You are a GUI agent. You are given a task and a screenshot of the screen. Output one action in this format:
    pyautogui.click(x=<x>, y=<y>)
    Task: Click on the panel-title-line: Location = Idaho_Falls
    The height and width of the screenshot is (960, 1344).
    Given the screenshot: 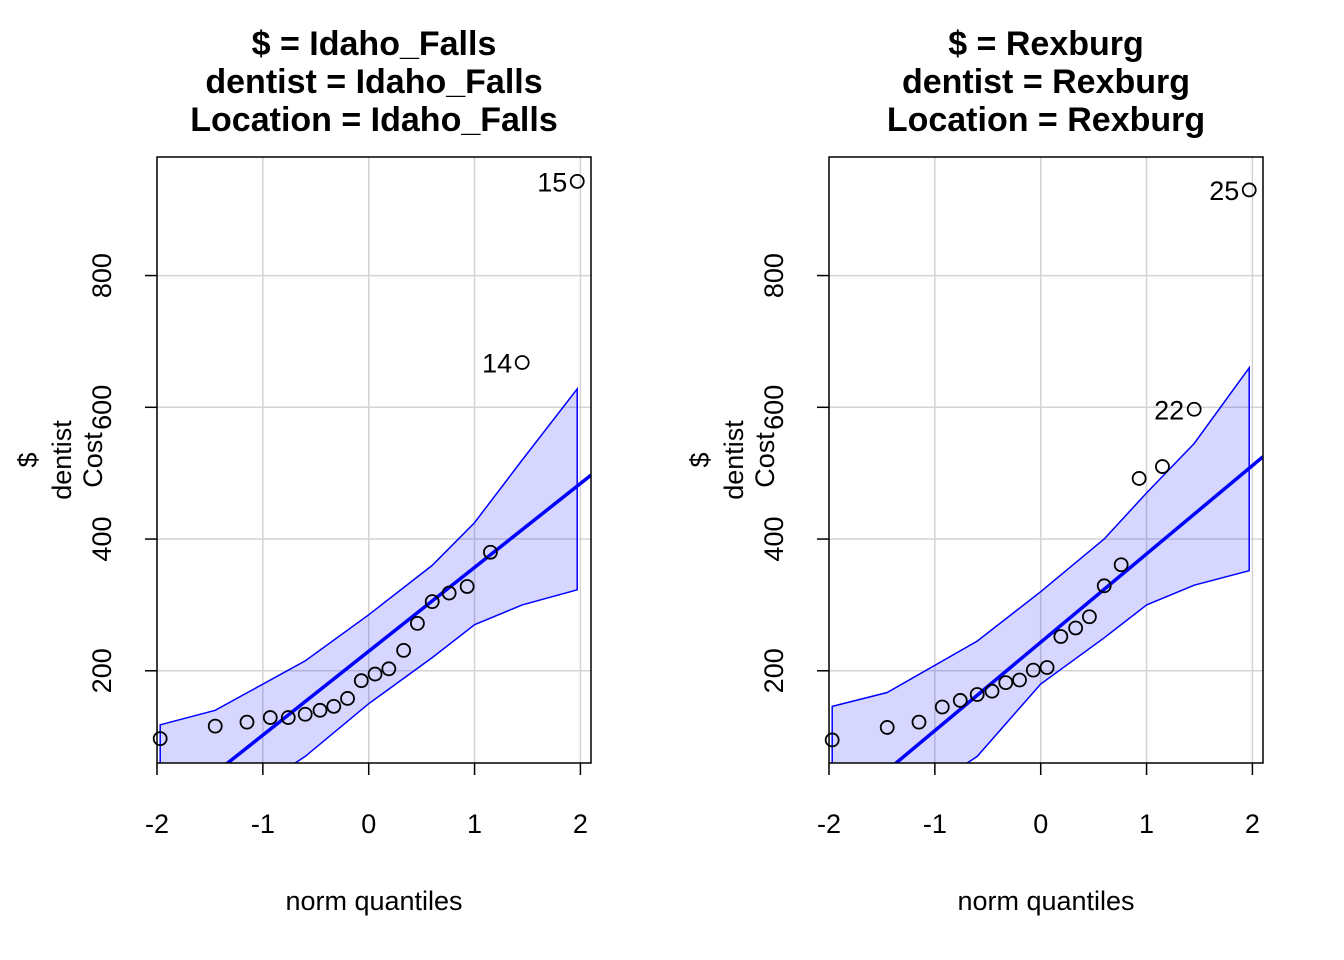 What is the action you would take?
    pyautogui.click(x=373, y=120)
    